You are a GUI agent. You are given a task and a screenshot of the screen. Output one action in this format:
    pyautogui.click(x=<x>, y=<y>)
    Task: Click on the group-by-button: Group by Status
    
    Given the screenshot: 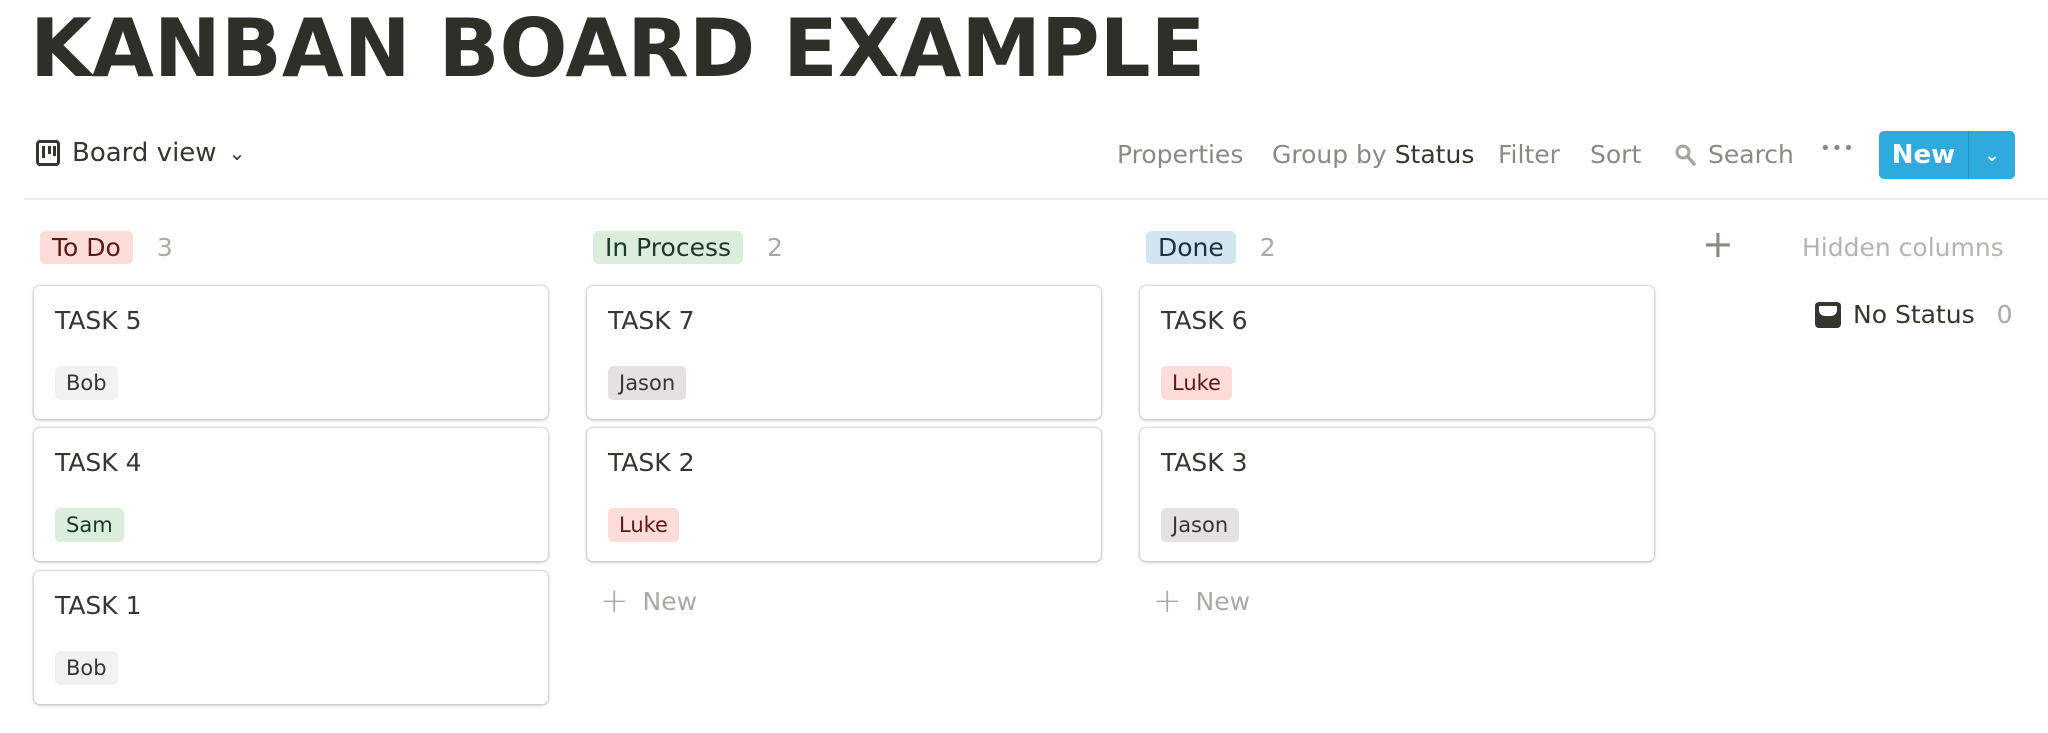 What is the action you would take?
    pyautogui.click(x=1373, y=154)
    